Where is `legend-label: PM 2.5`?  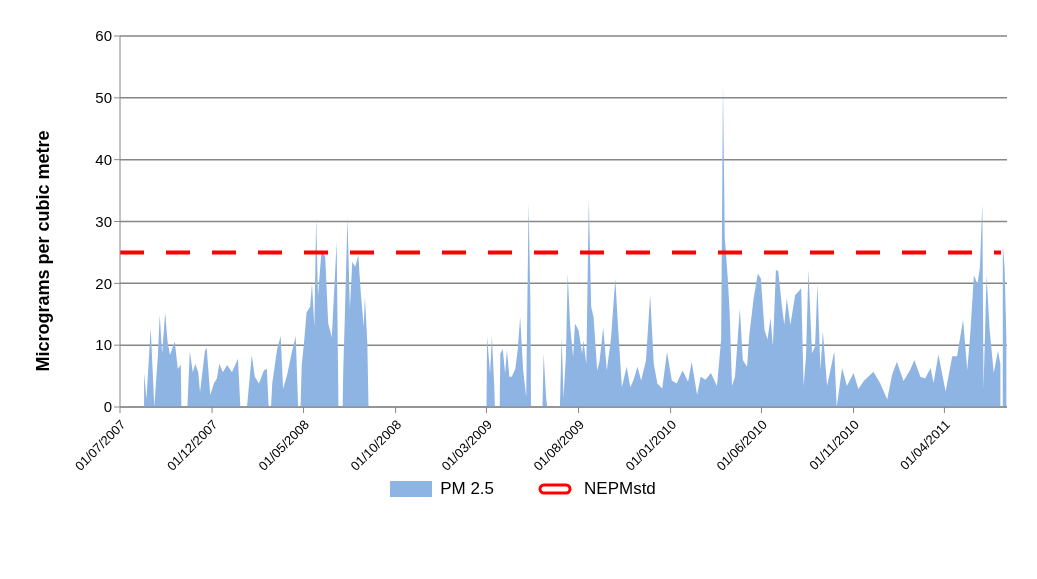 legend-label: PM 2.5 is located at coordinates (467, 489).